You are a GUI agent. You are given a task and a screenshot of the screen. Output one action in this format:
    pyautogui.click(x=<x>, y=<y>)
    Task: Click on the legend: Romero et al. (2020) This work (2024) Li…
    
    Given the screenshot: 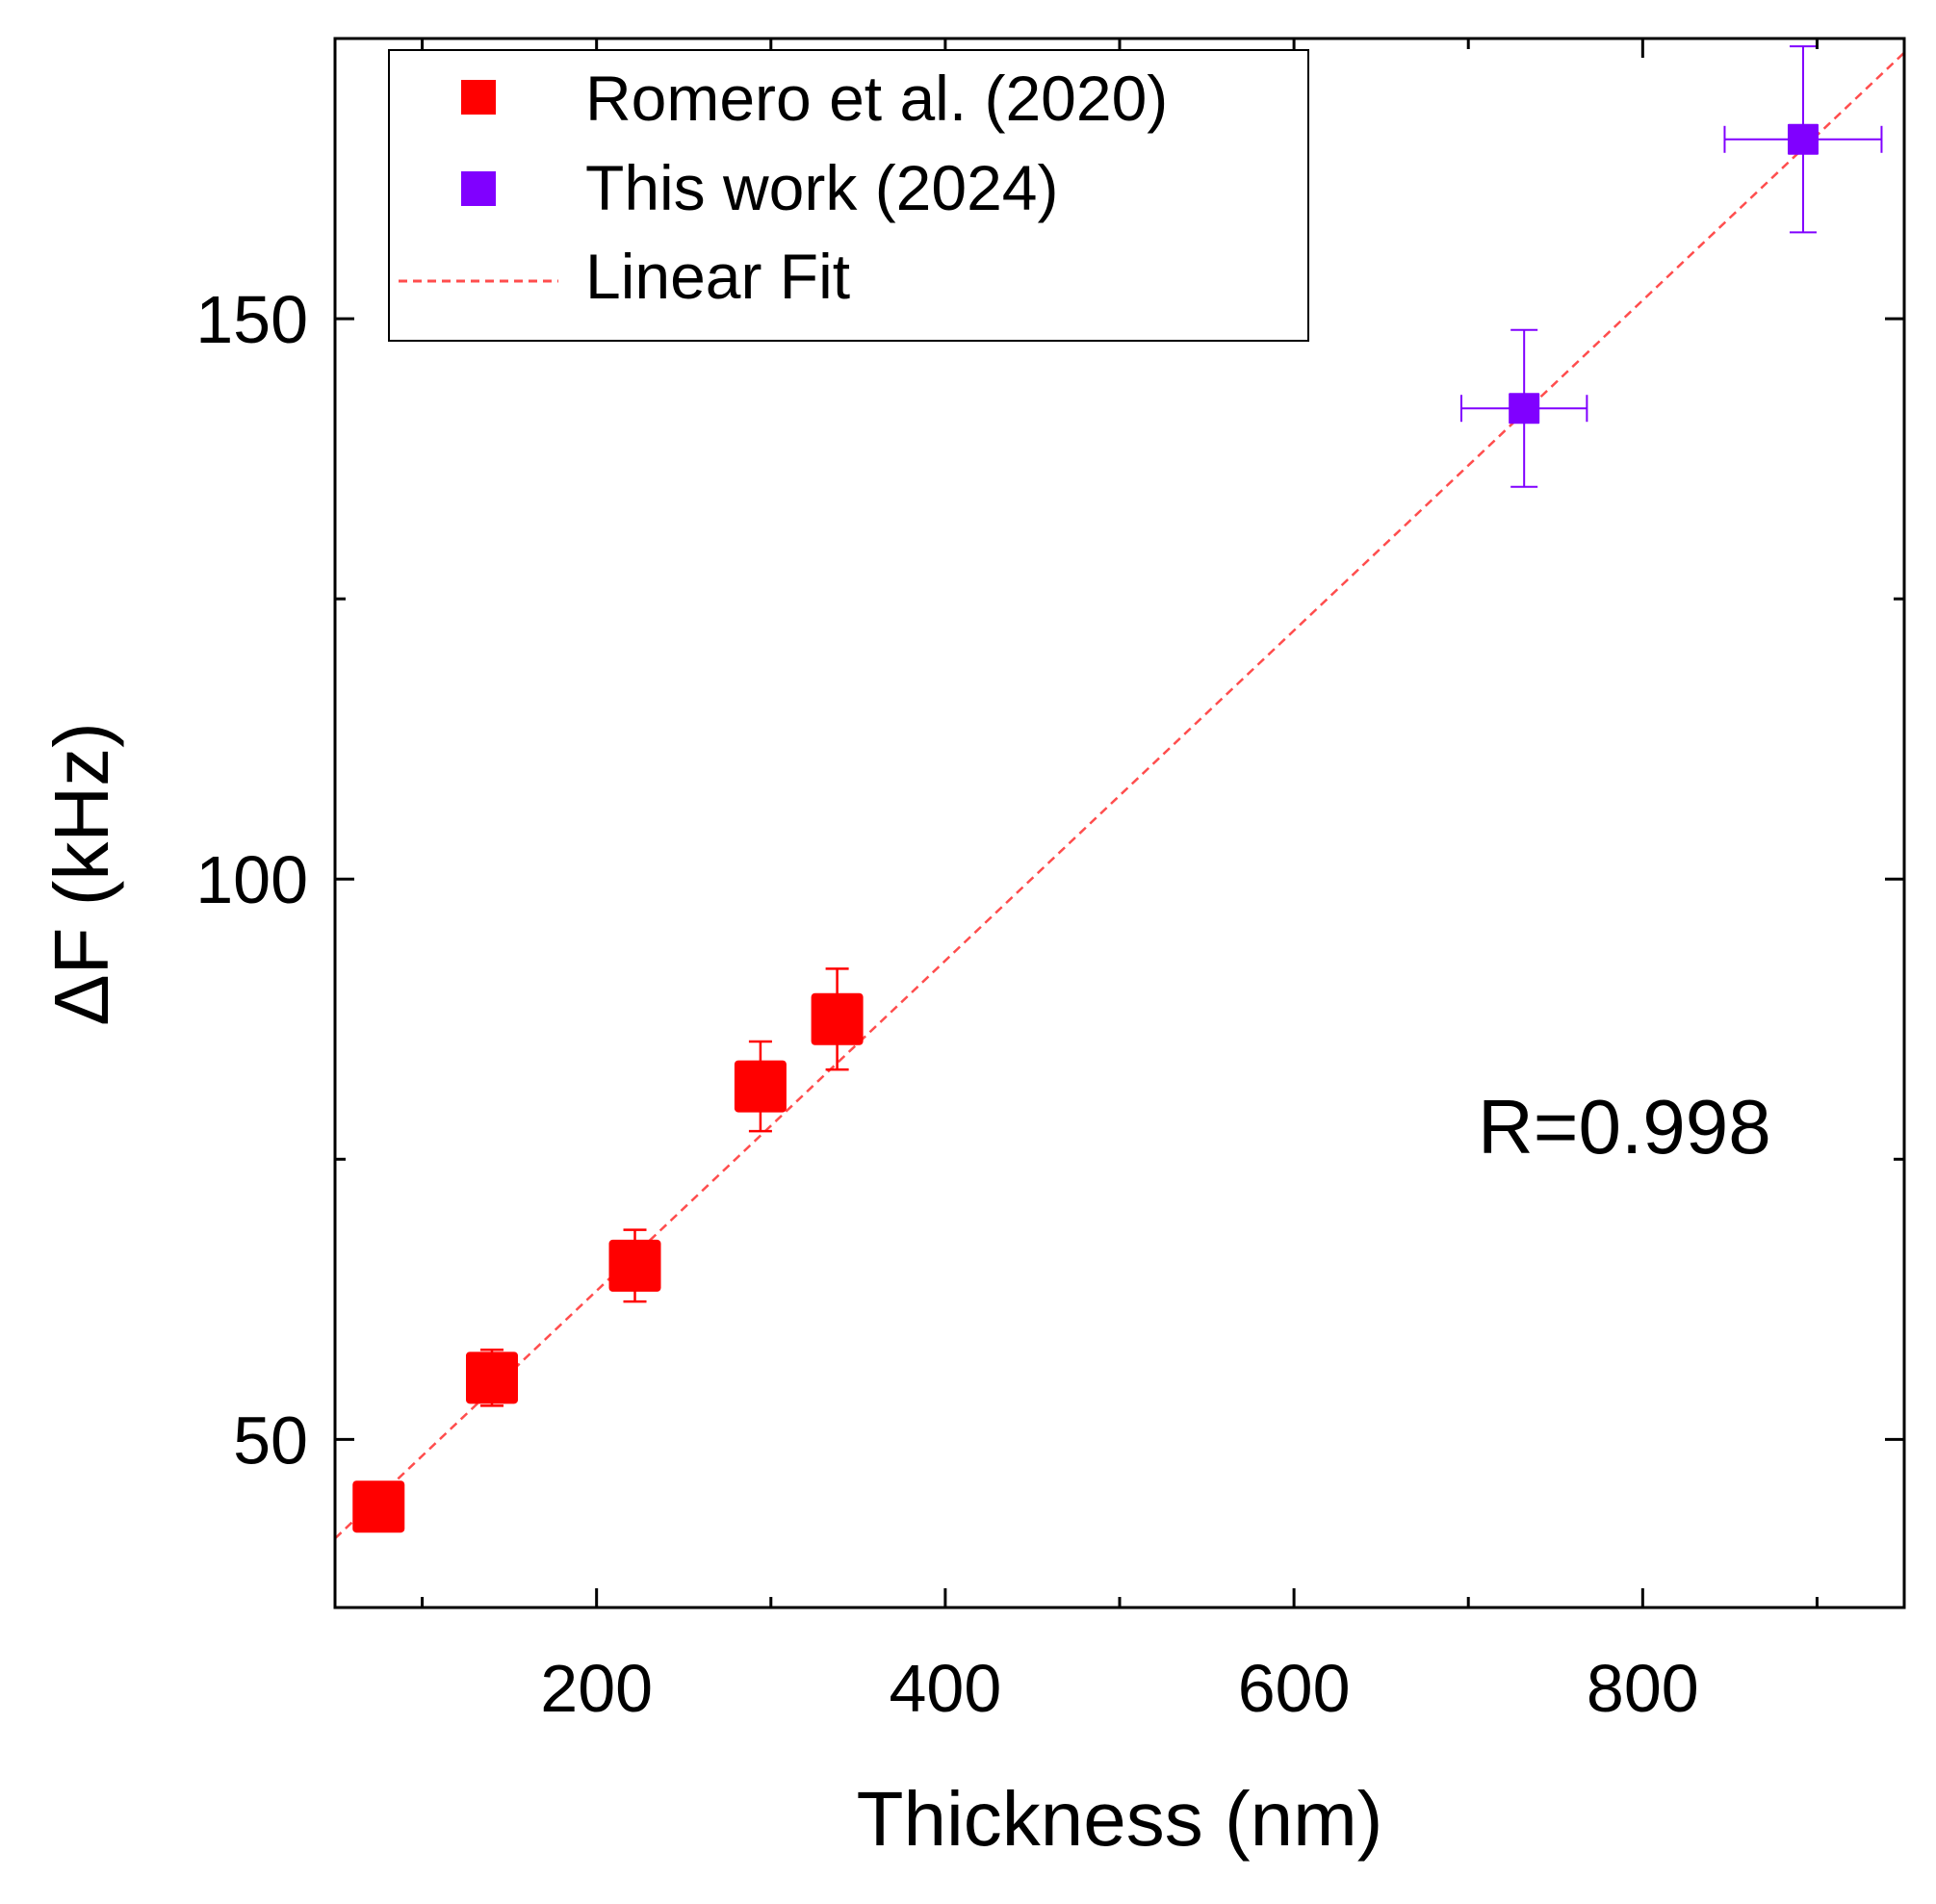 What is the action you would take?
    pyautogui.click(x=849, y=196)
    